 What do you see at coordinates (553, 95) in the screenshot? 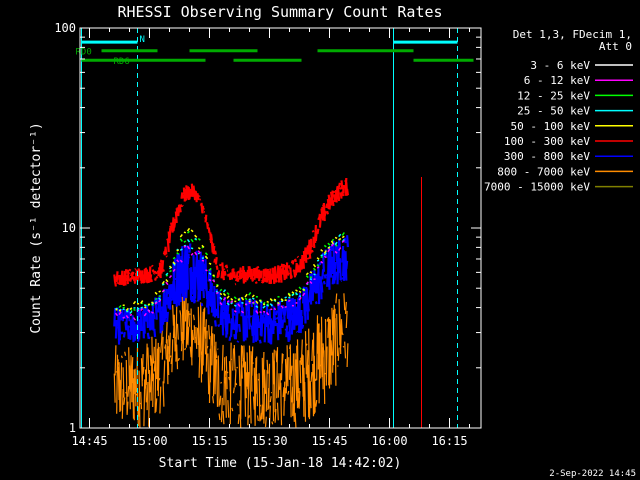
I see `legend-entry-label: 12 - 25 keV` at bounding box center [553, 95].